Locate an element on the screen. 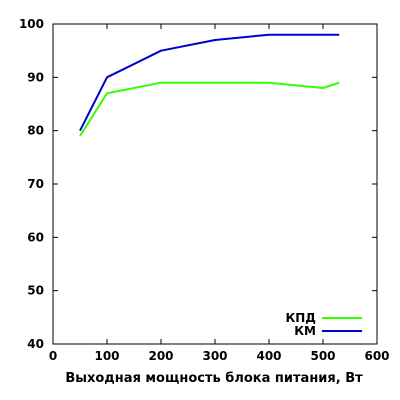 This screenshot has width=400, height=400. y-tick-label: 90 is located at coordinates (35, 77).